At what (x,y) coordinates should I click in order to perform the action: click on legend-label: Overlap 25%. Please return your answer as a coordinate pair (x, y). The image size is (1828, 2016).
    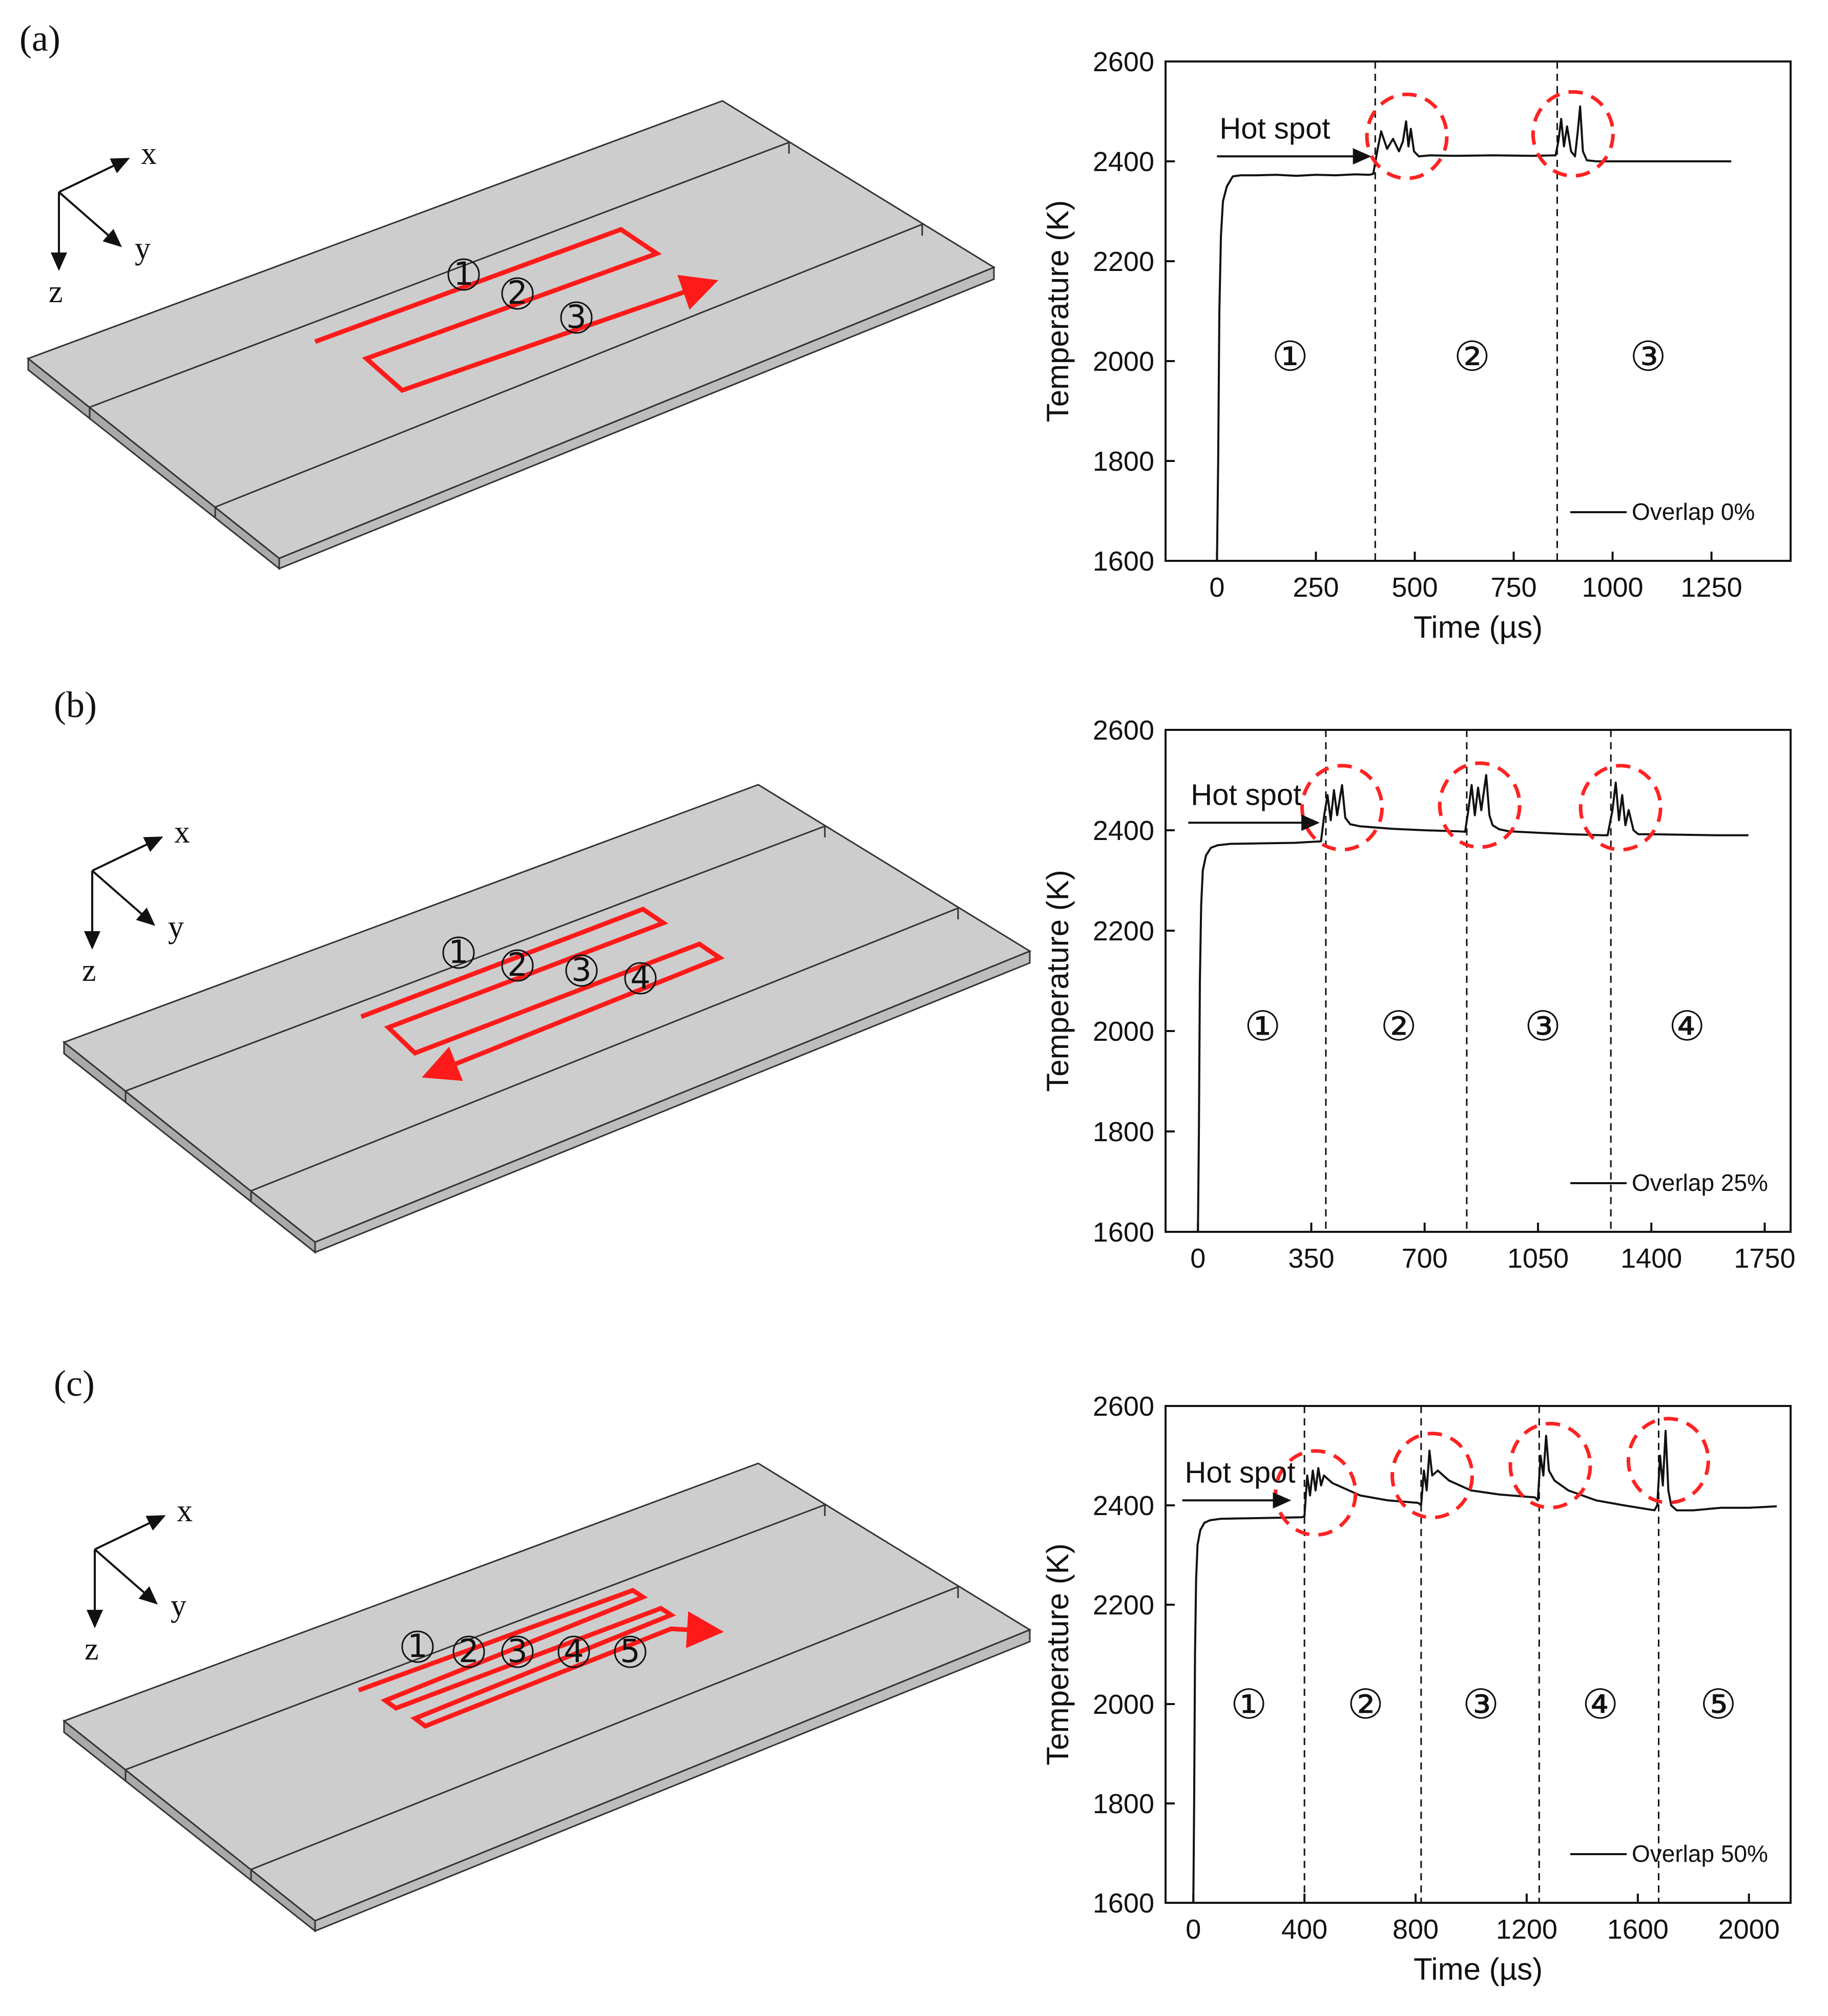
    Looking at the image, I should click on (1700, 1182).